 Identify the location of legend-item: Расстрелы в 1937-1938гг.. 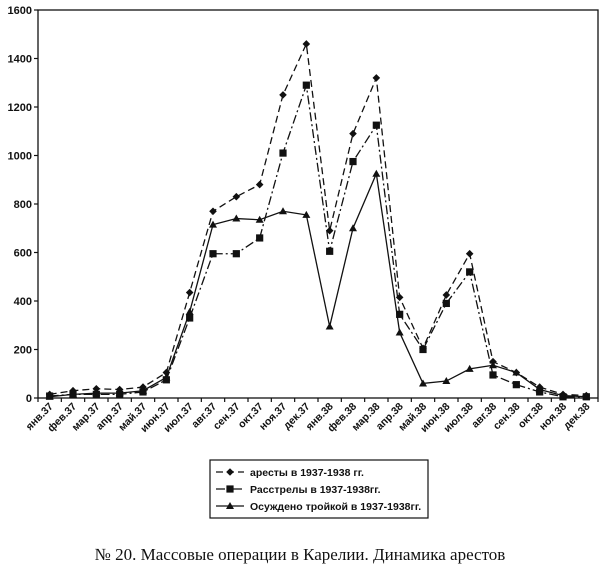
(298, 490).